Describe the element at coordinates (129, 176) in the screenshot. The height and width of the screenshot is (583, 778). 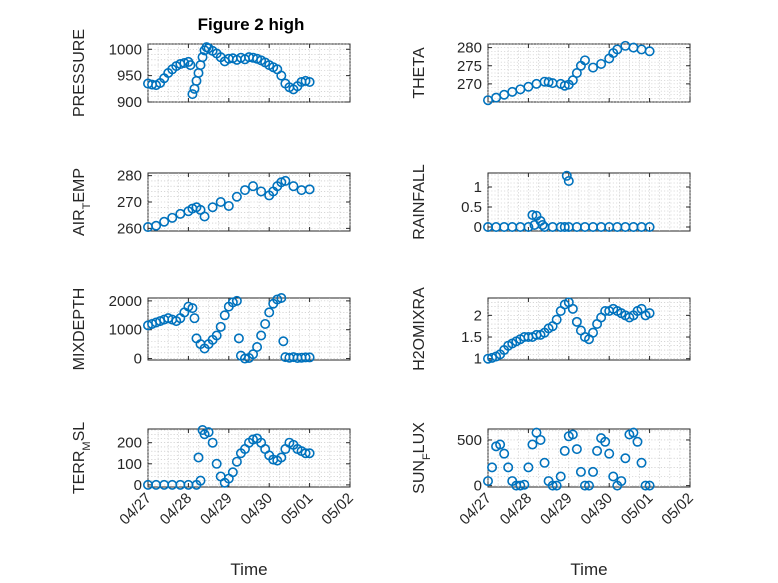
I see `y-tick-label: 280` at that location.